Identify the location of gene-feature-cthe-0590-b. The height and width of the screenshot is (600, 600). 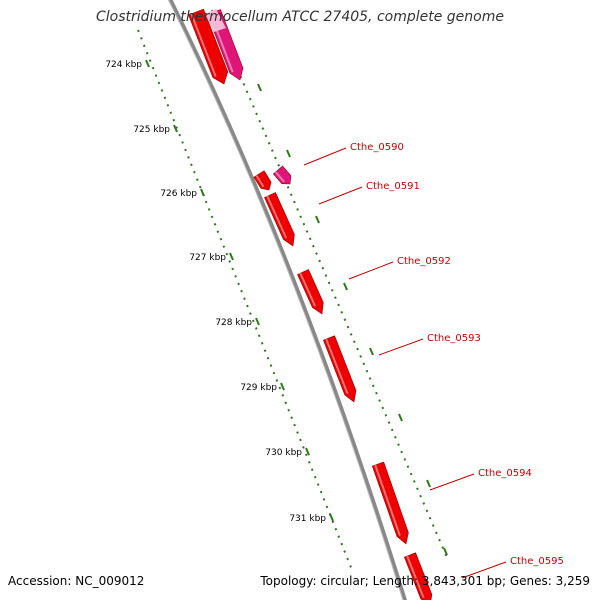
(282, 175).